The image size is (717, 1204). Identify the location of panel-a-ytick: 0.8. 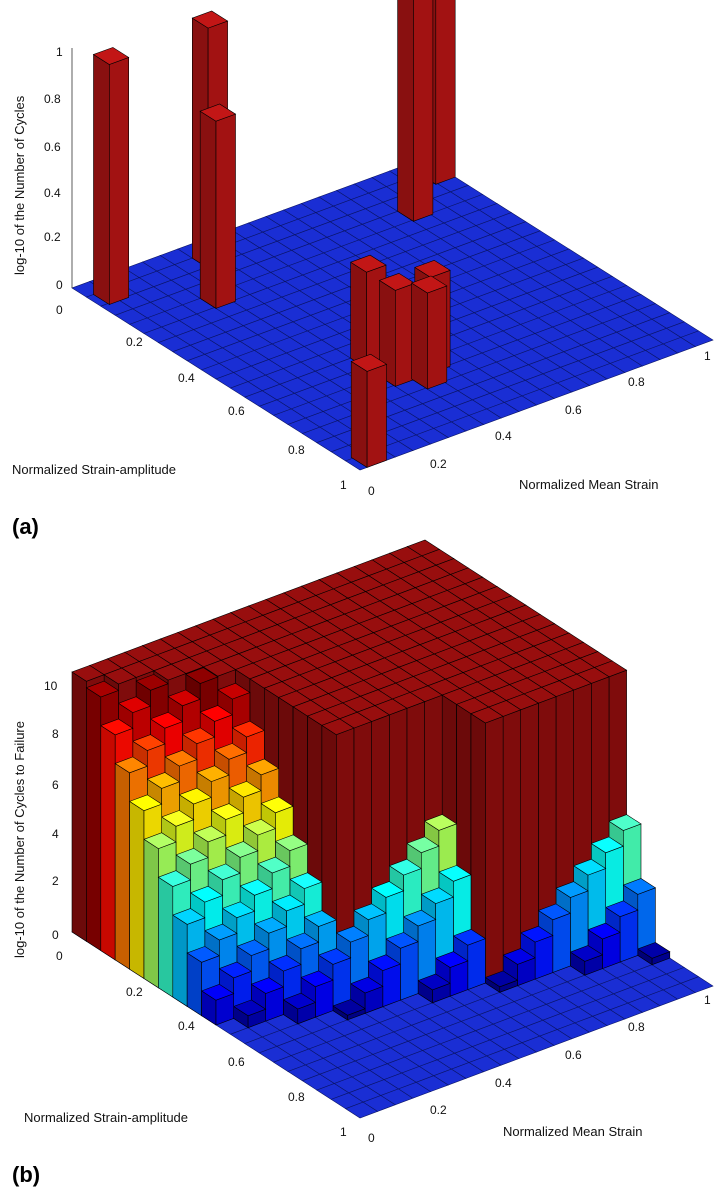
(636, 382).